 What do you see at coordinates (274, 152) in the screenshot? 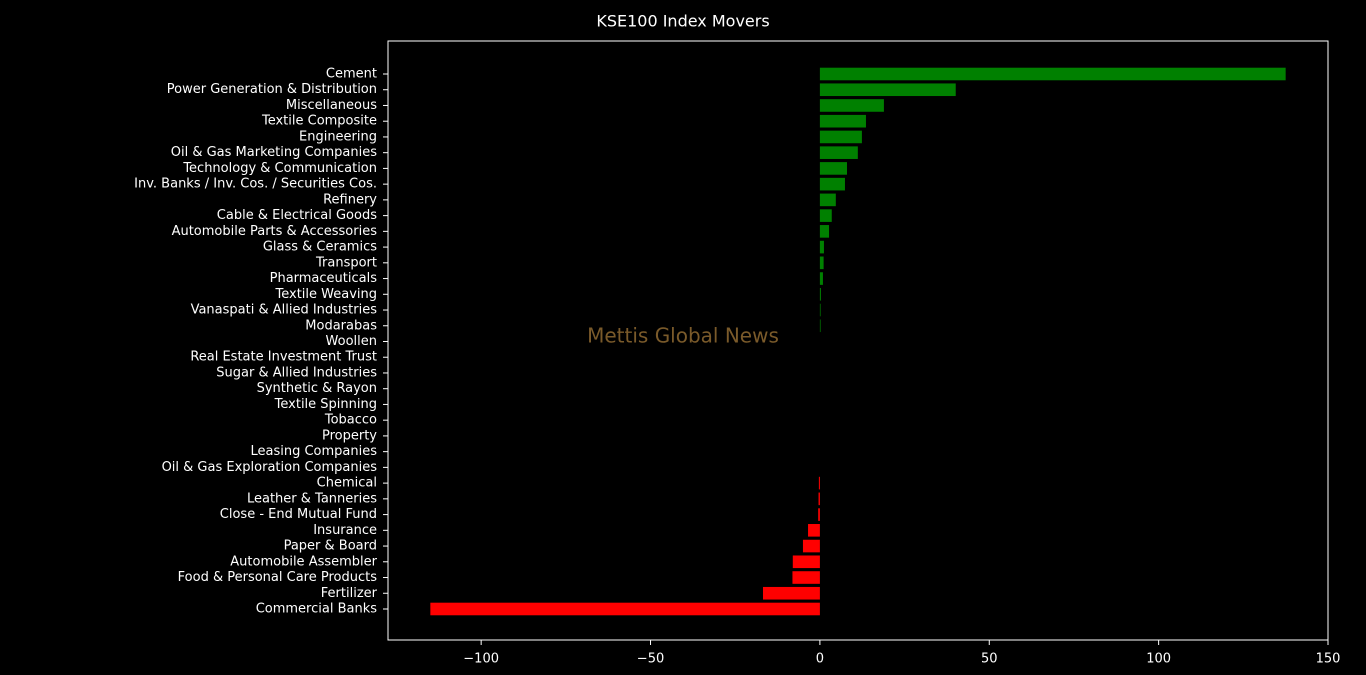
I see `y-tick-label: Oil & Gas Marketing Companies` at bounding box center [274, 152].